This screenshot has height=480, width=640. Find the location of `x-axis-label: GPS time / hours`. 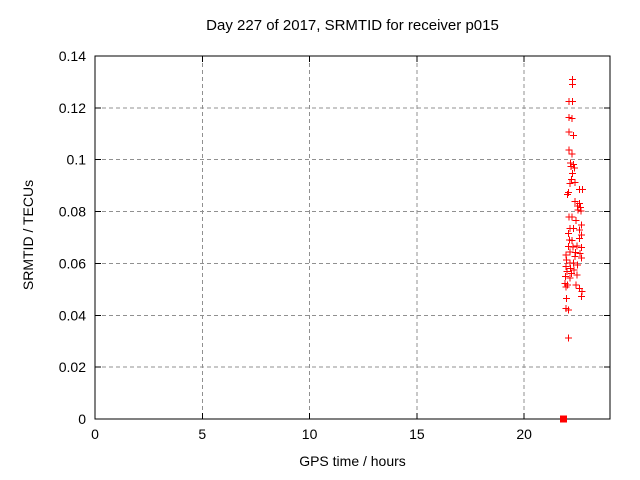

x-axis-label: GPS time / hours is located at coordinates (352, 461).